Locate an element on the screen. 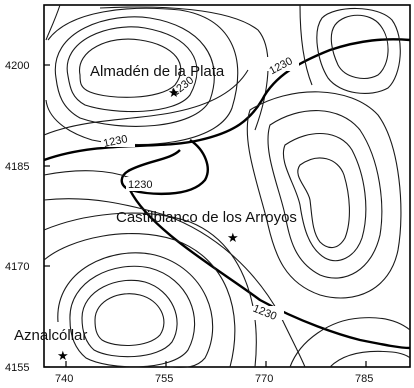 This screenshot has width=414, height=388. contours-left-middle is located at coordinates (146, 124).